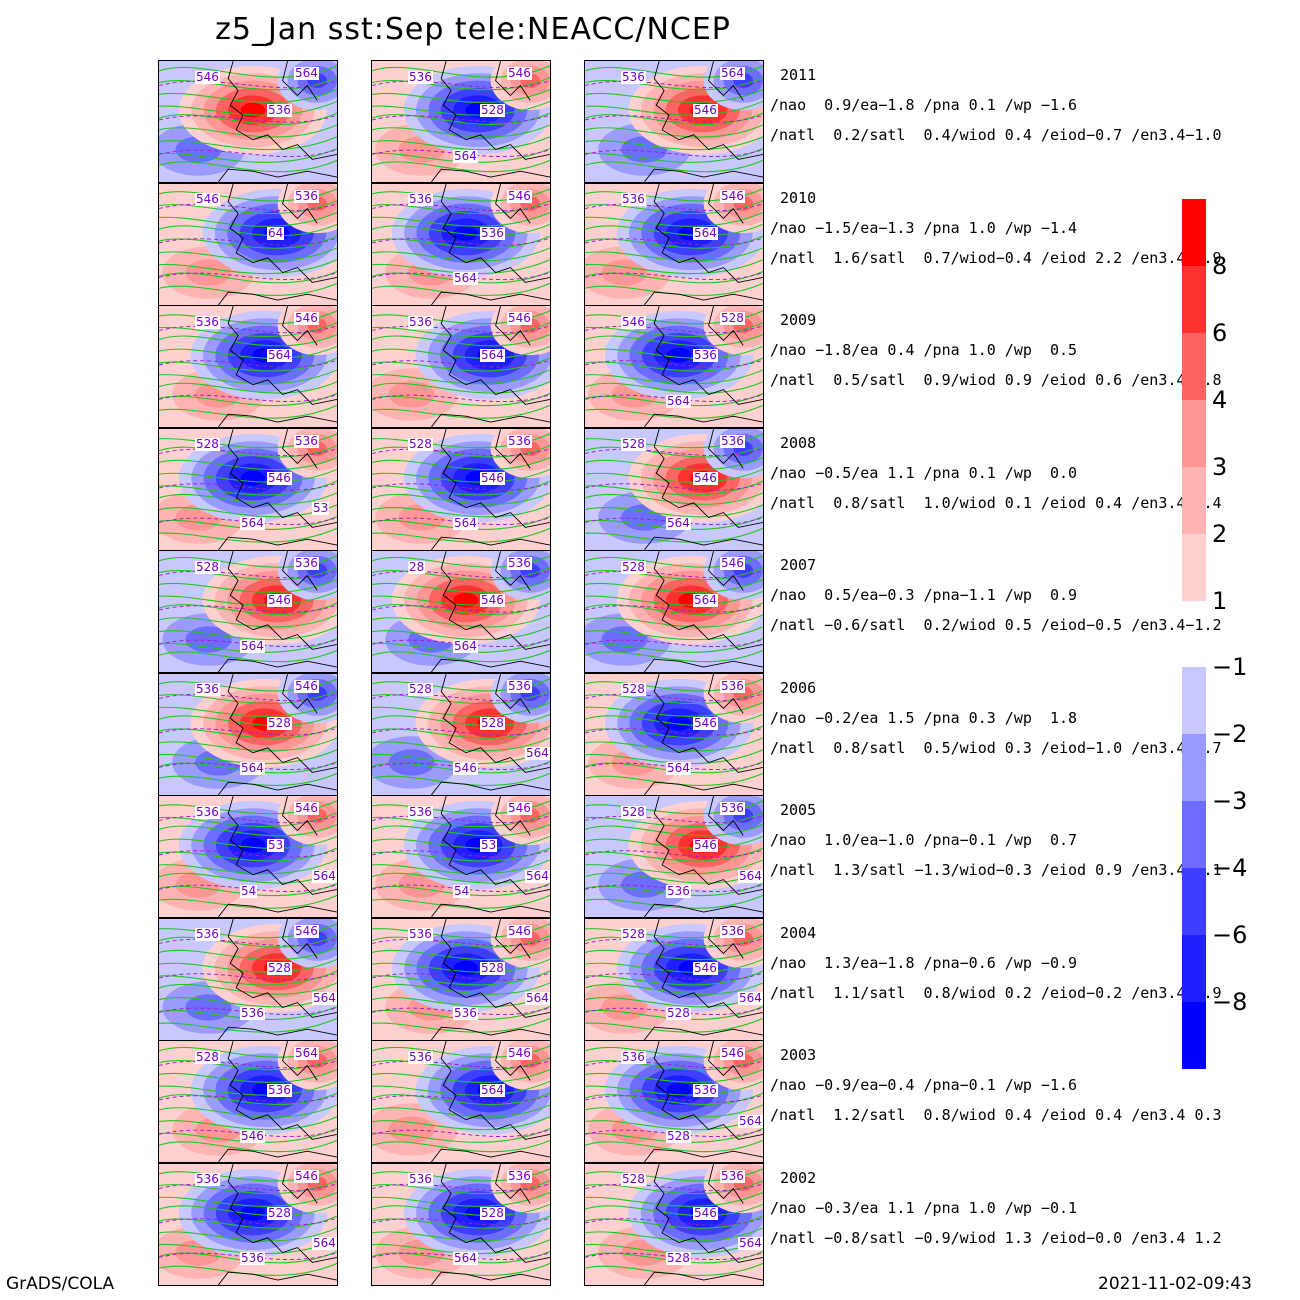 Image resolution: width=1300 pixels, height=1300 pixels. I want to click on row-year: 2009, so click(798, 320).